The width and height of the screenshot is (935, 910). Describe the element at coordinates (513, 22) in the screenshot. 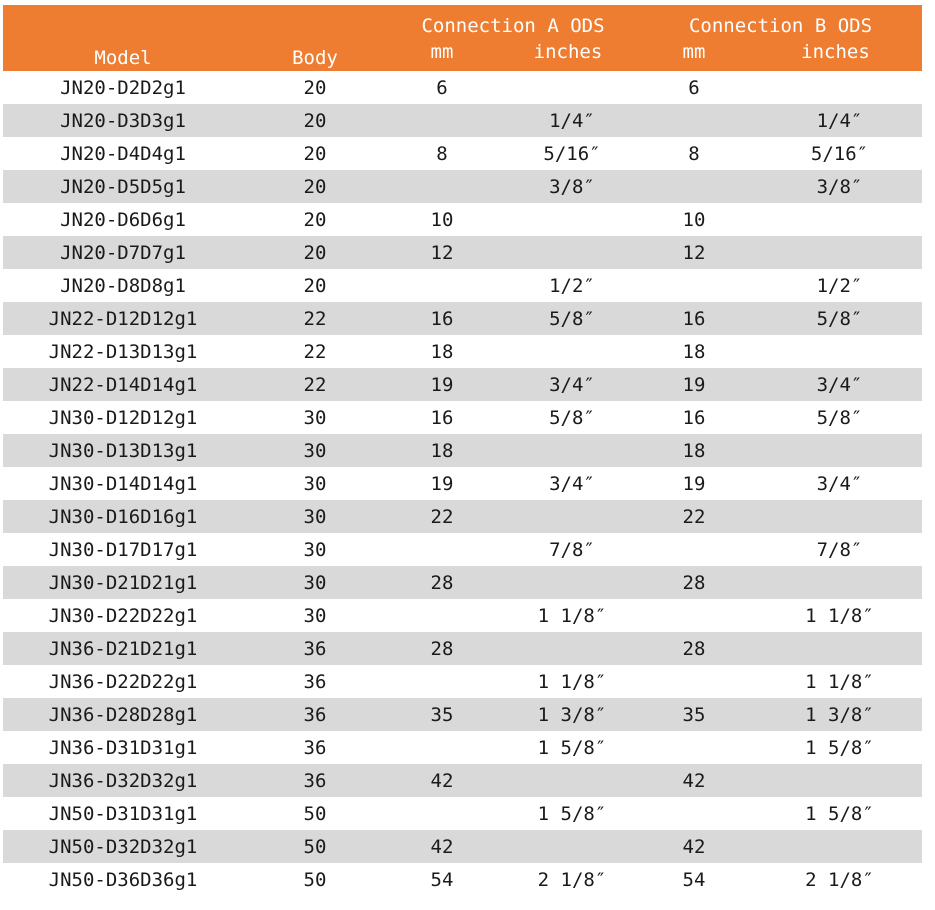

I see `header-connection-a: Connection A ODS` at that location.